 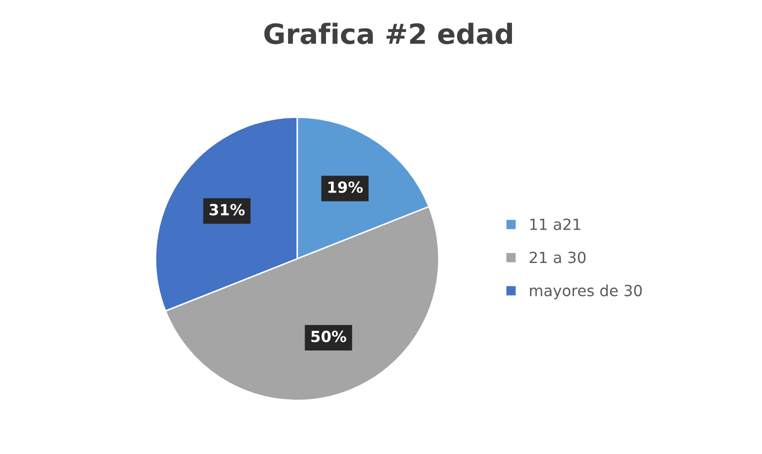 I want to click on legend-label: mayores de 30, so click(x=586, y=292).